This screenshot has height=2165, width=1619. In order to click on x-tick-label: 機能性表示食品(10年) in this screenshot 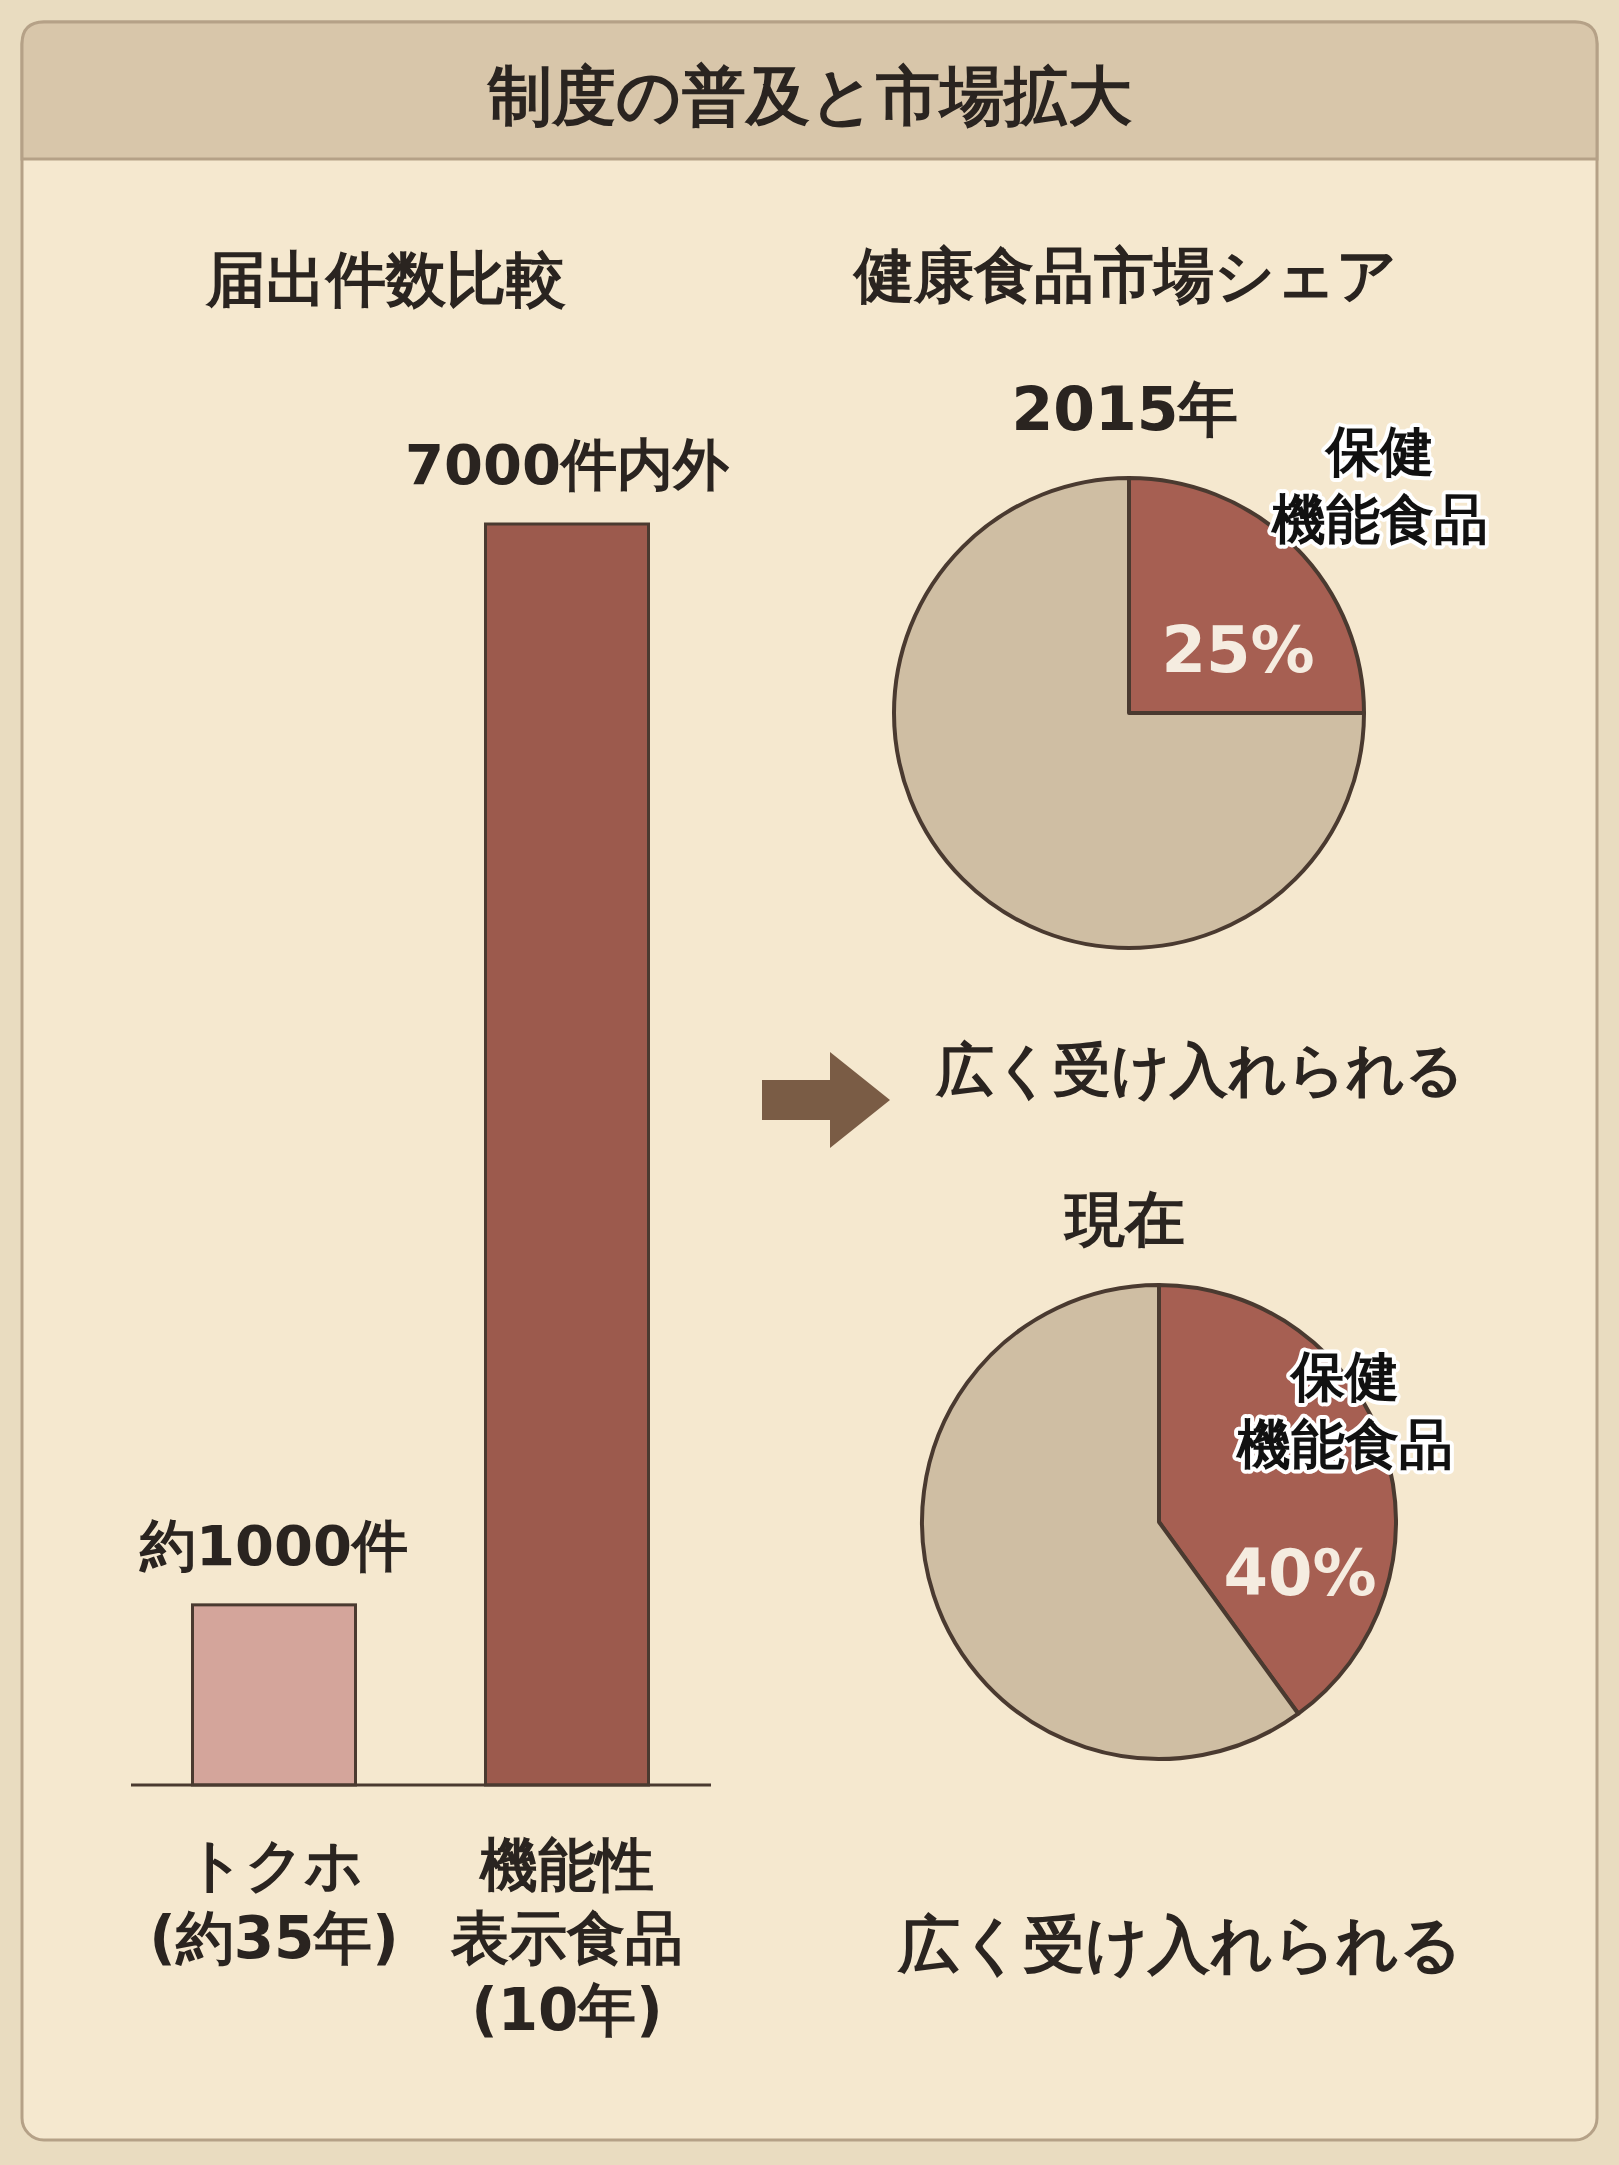, I will do `click(566, 1937)`.